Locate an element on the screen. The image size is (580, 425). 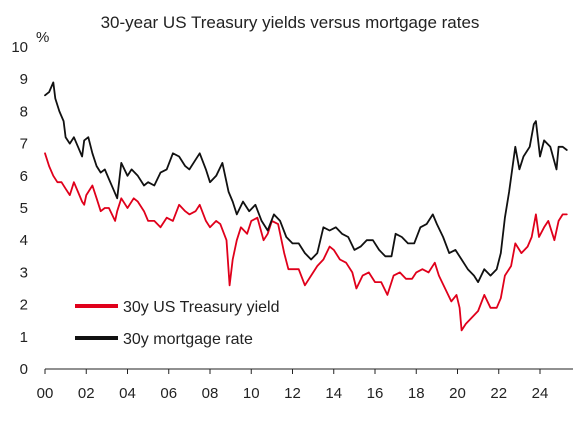
x-tick-label: 24 is located at coordinates (540, 393).